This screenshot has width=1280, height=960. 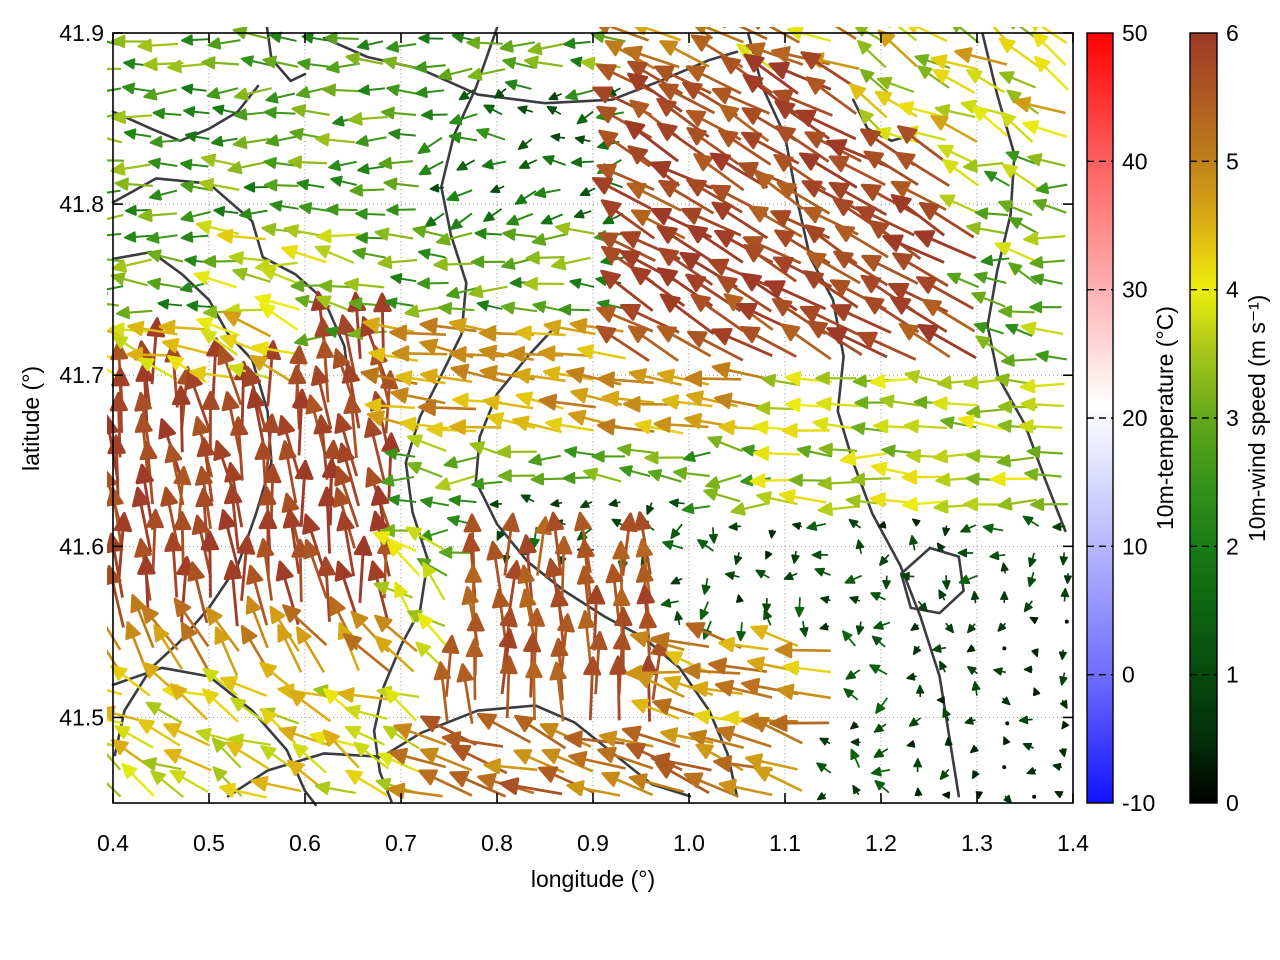 What do you see at coordinates (1232, 418) in the screenshot?
I see `wind-speed-colorbar-tick-label: 3` at bounding box center [1232, 418].